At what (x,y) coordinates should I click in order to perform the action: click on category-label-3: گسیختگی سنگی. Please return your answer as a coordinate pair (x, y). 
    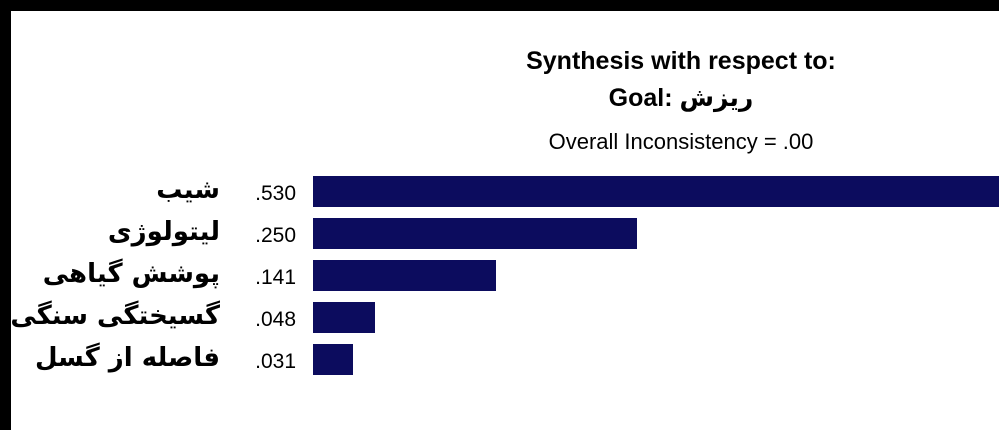
    Looking at the image, I should click on (115, 315).